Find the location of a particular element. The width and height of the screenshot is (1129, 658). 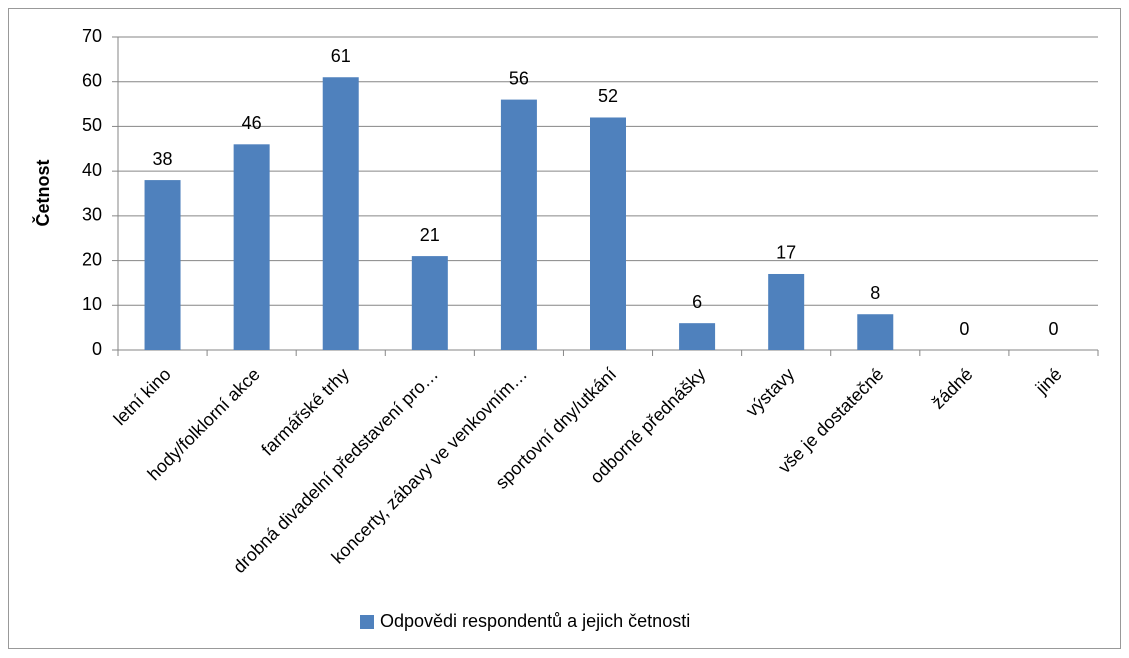

data-label: 61 is located at coordinates (341, 56).